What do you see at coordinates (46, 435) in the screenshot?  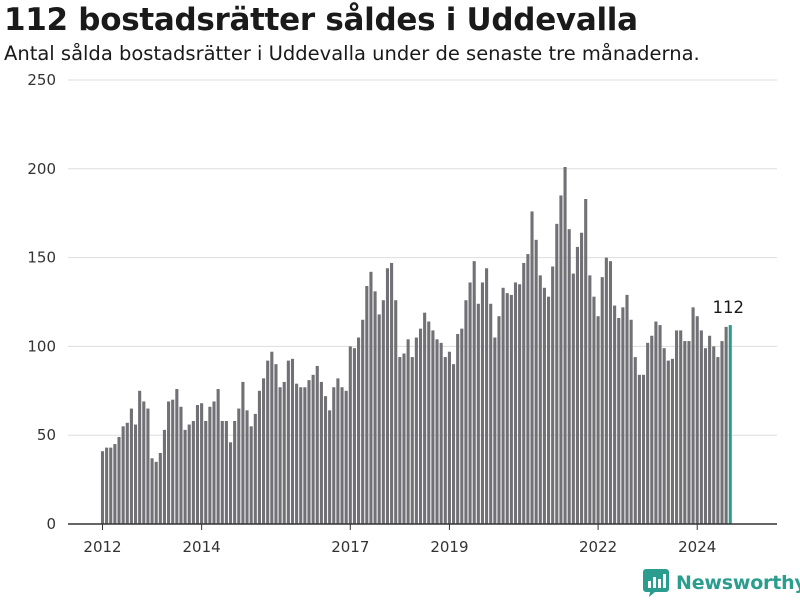 I see `y-tick-label: 50` at bounding box center [46, 435].